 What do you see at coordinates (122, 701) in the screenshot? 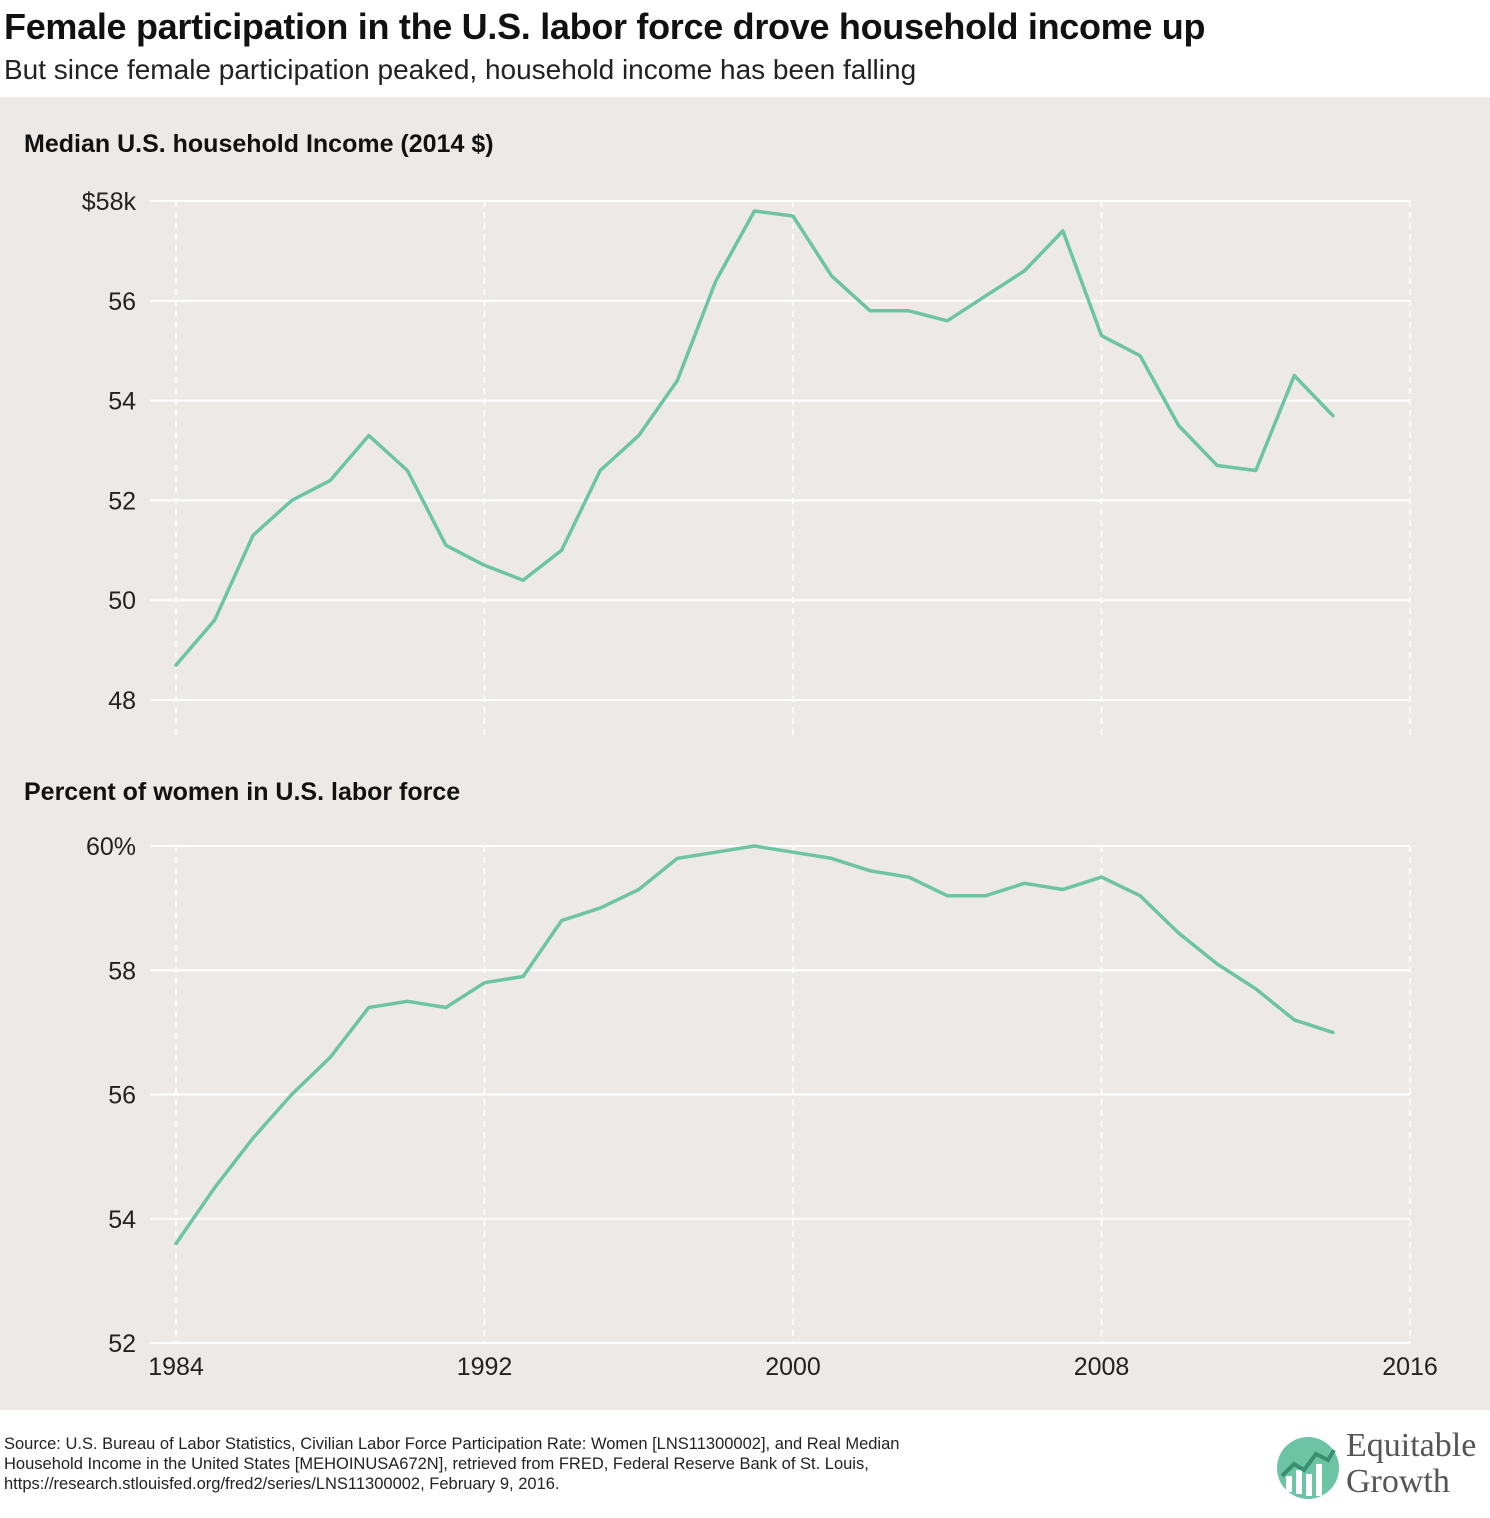
I see `y-tick-label: 48` at bounding box center [122, 701].